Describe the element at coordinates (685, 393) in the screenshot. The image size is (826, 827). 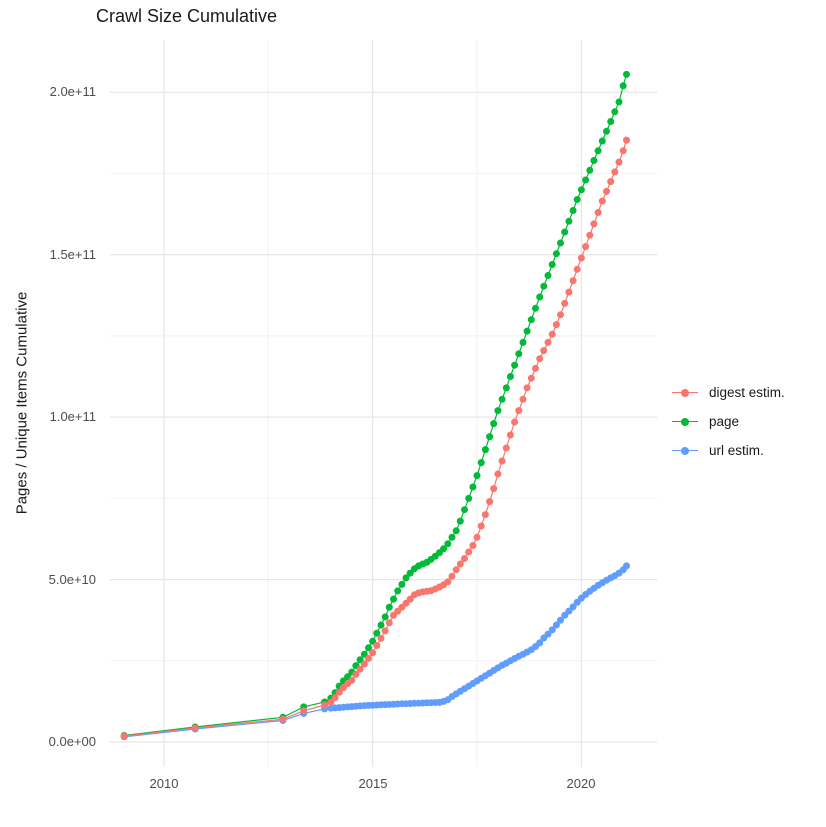
I see `legend-key-digest-estim` at that location.